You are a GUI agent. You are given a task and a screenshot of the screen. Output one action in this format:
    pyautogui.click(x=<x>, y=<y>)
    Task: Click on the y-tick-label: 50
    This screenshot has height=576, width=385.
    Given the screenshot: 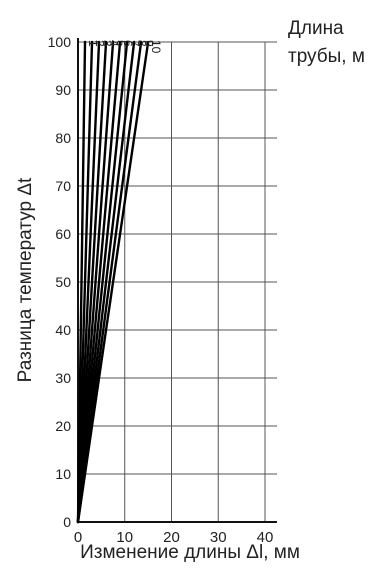 What is the action you would take?
    pyautogui.click(x=63, y=282)
    